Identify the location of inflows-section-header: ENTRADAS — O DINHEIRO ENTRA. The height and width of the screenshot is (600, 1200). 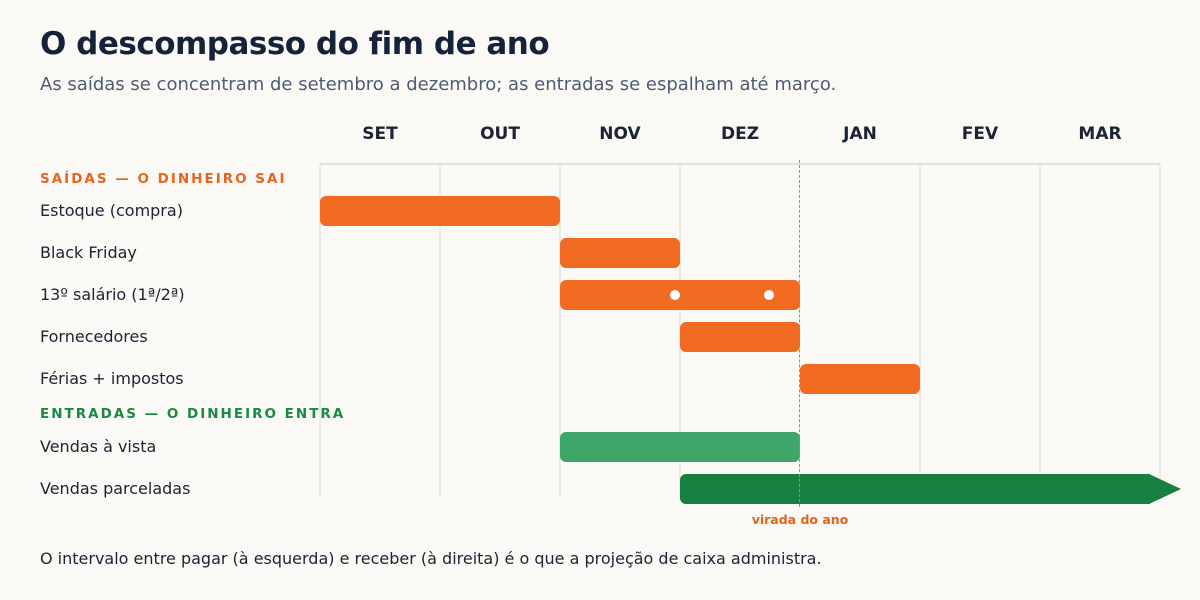
(193, 414).